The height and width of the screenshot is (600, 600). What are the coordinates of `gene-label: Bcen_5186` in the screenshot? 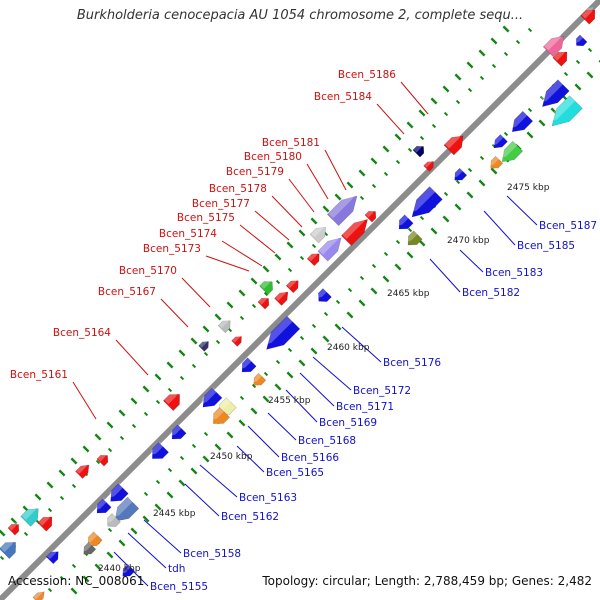 It's located at (367, 75).